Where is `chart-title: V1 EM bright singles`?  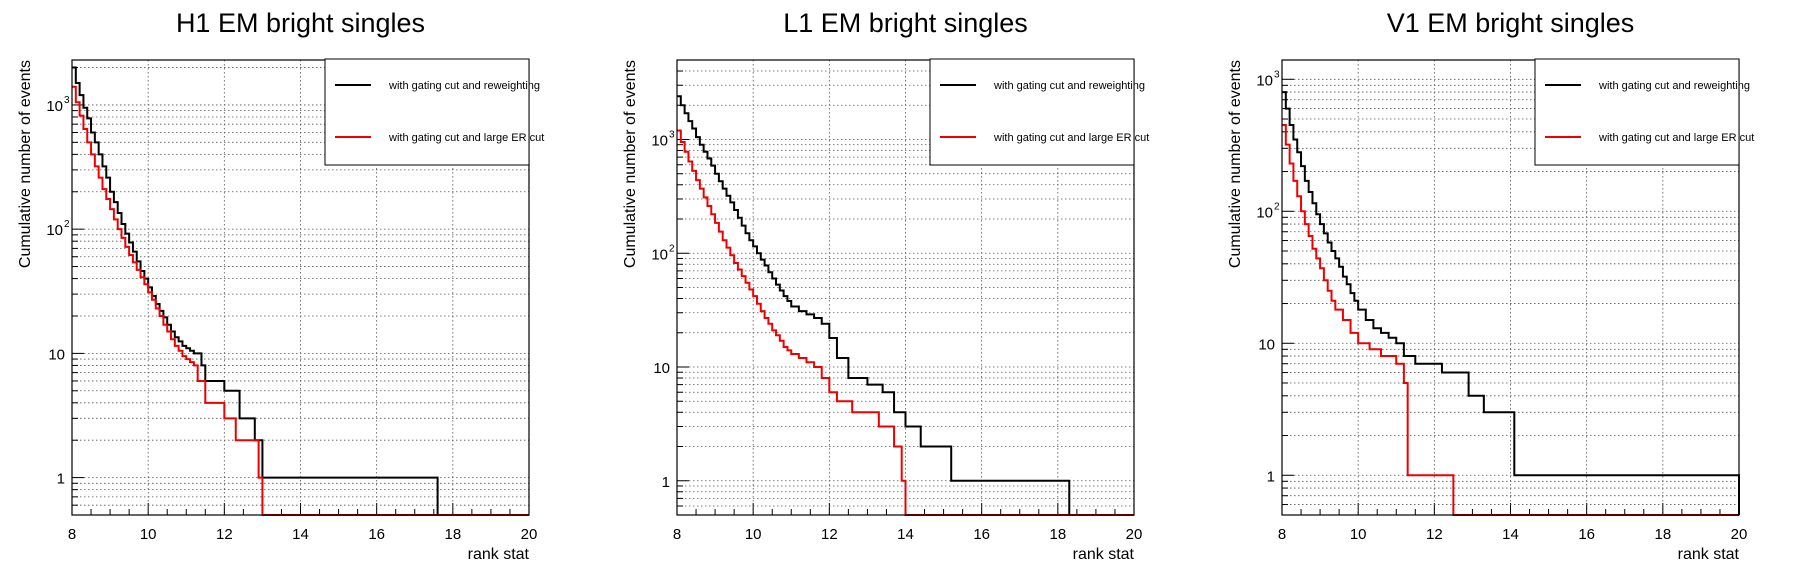 chart-title: V1 EM bright singles is located at coordinates (1511, 23).